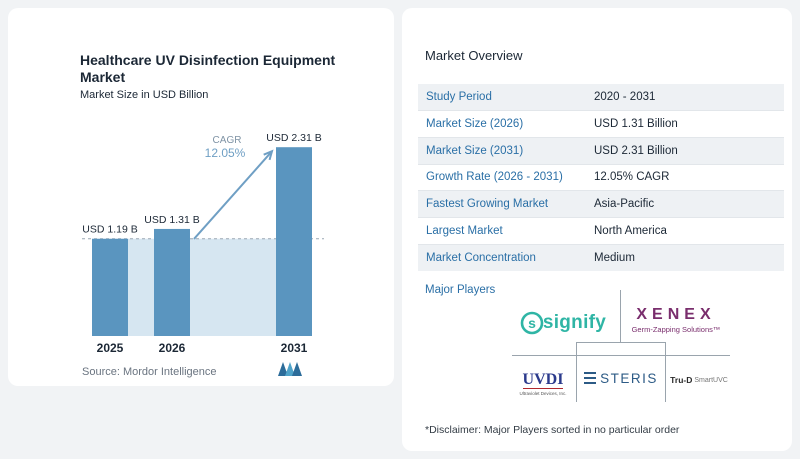  What do you see at coordinates (474, 55) in the screenshot?
I see `overview-title: Market Overview` at bounding box center [474, 55].